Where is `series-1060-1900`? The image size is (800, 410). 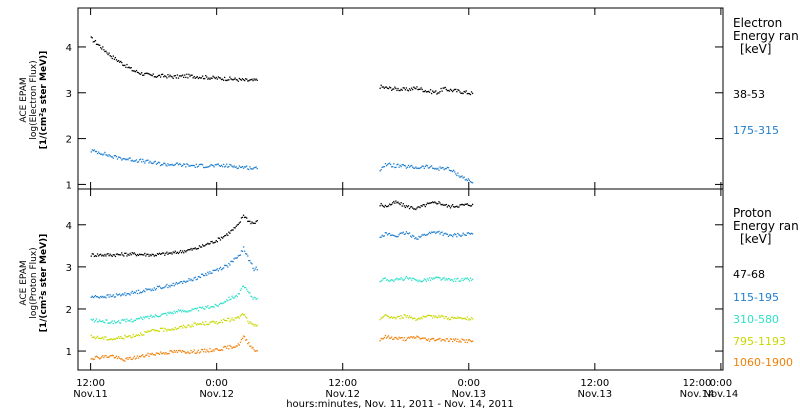
series-1060-1900 is located at coordinates (282, 348).